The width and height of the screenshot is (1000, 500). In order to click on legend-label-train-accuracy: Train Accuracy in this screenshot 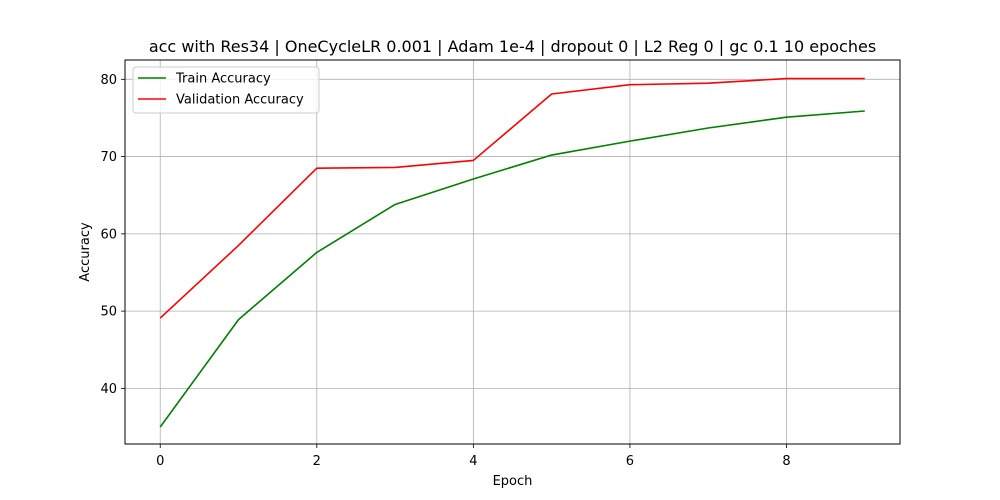, I will do `click(223, 79)`.